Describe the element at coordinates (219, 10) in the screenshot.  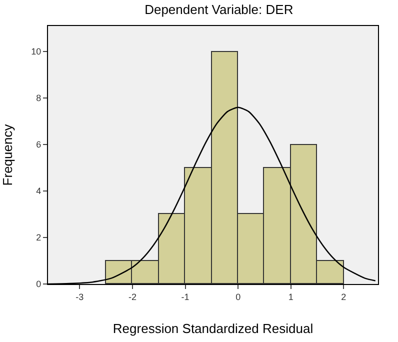
I see `chart-title: Dependent Variable: DER` at that location.